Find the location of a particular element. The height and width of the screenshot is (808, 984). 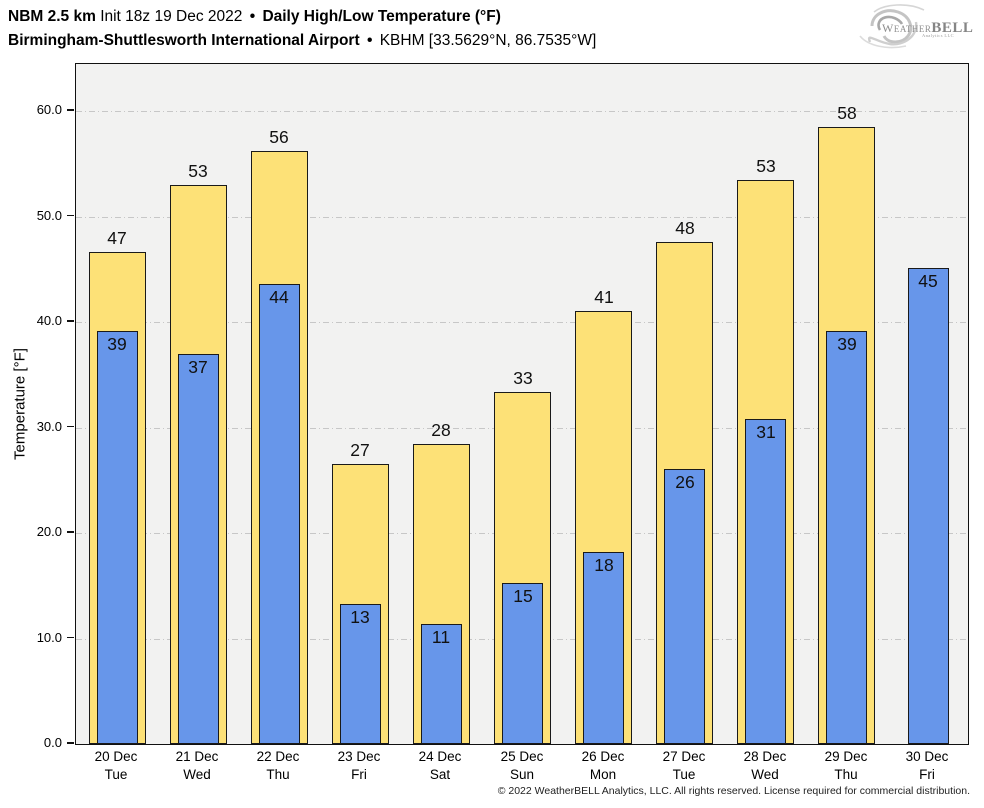

x-tick-date: 20 Dec is located at coordinates (116, 756).